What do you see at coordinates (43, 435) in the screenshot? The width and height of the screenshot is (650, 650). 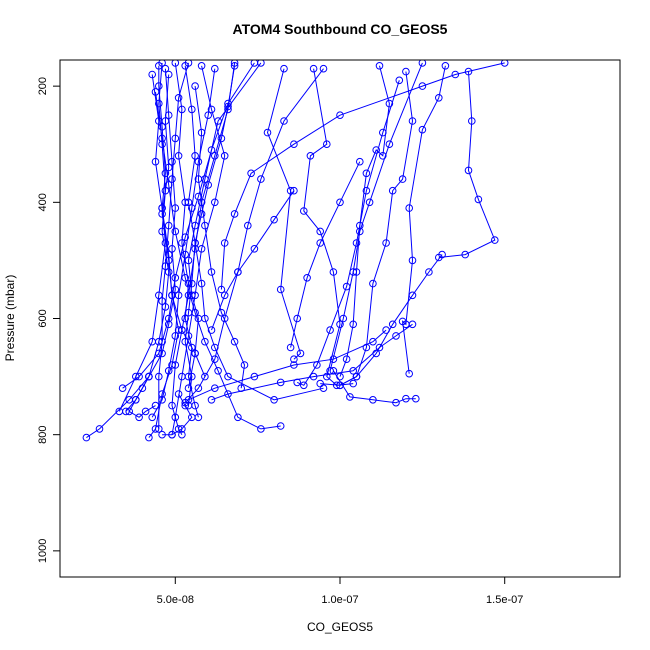 I see `y-tick-label: 800` at bounding box center [43, 435].